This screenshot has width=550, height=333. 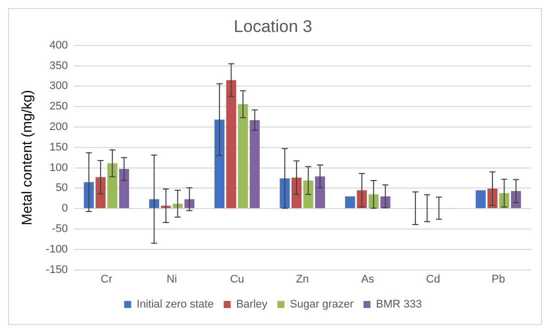 What do you see at coordinates (62, 188) in the screenshot?
I see `y-tick-label: 50` at bounding box center [62, 188].